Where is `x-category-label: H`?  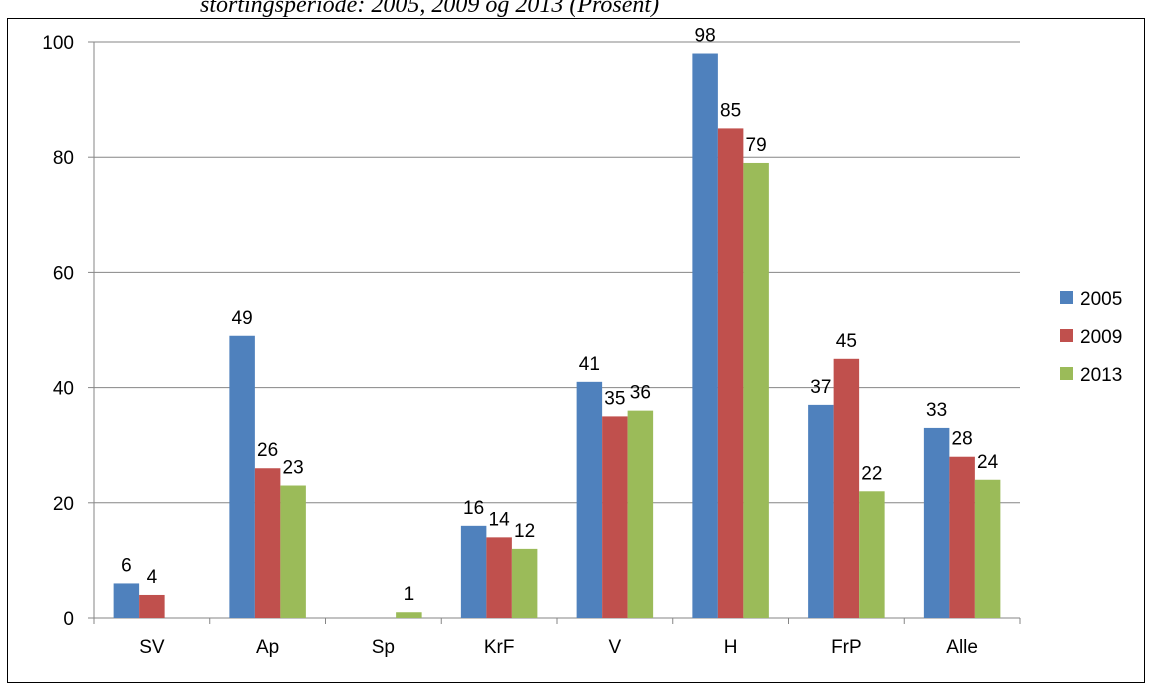 x-category-label: H is located at coordinates (731, 647).